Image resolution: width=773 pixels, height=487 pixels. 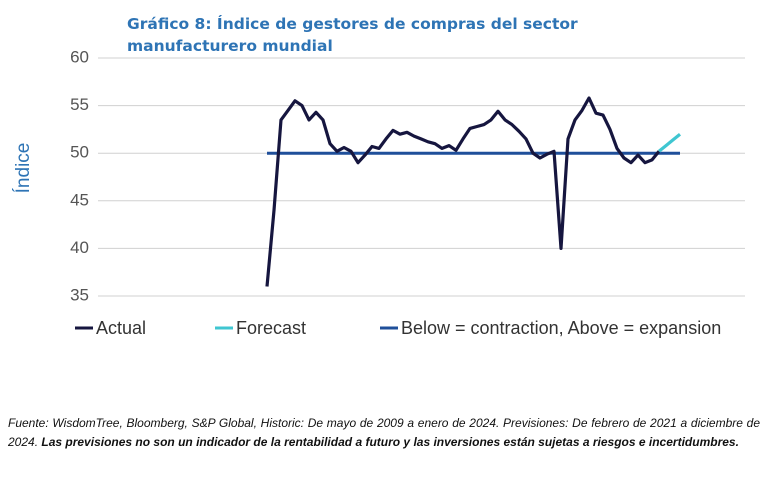 What do you see at coordinates (79, 247) in the screenshot?
I see `y-tick-label: 40` at bounding box center [79, 247].